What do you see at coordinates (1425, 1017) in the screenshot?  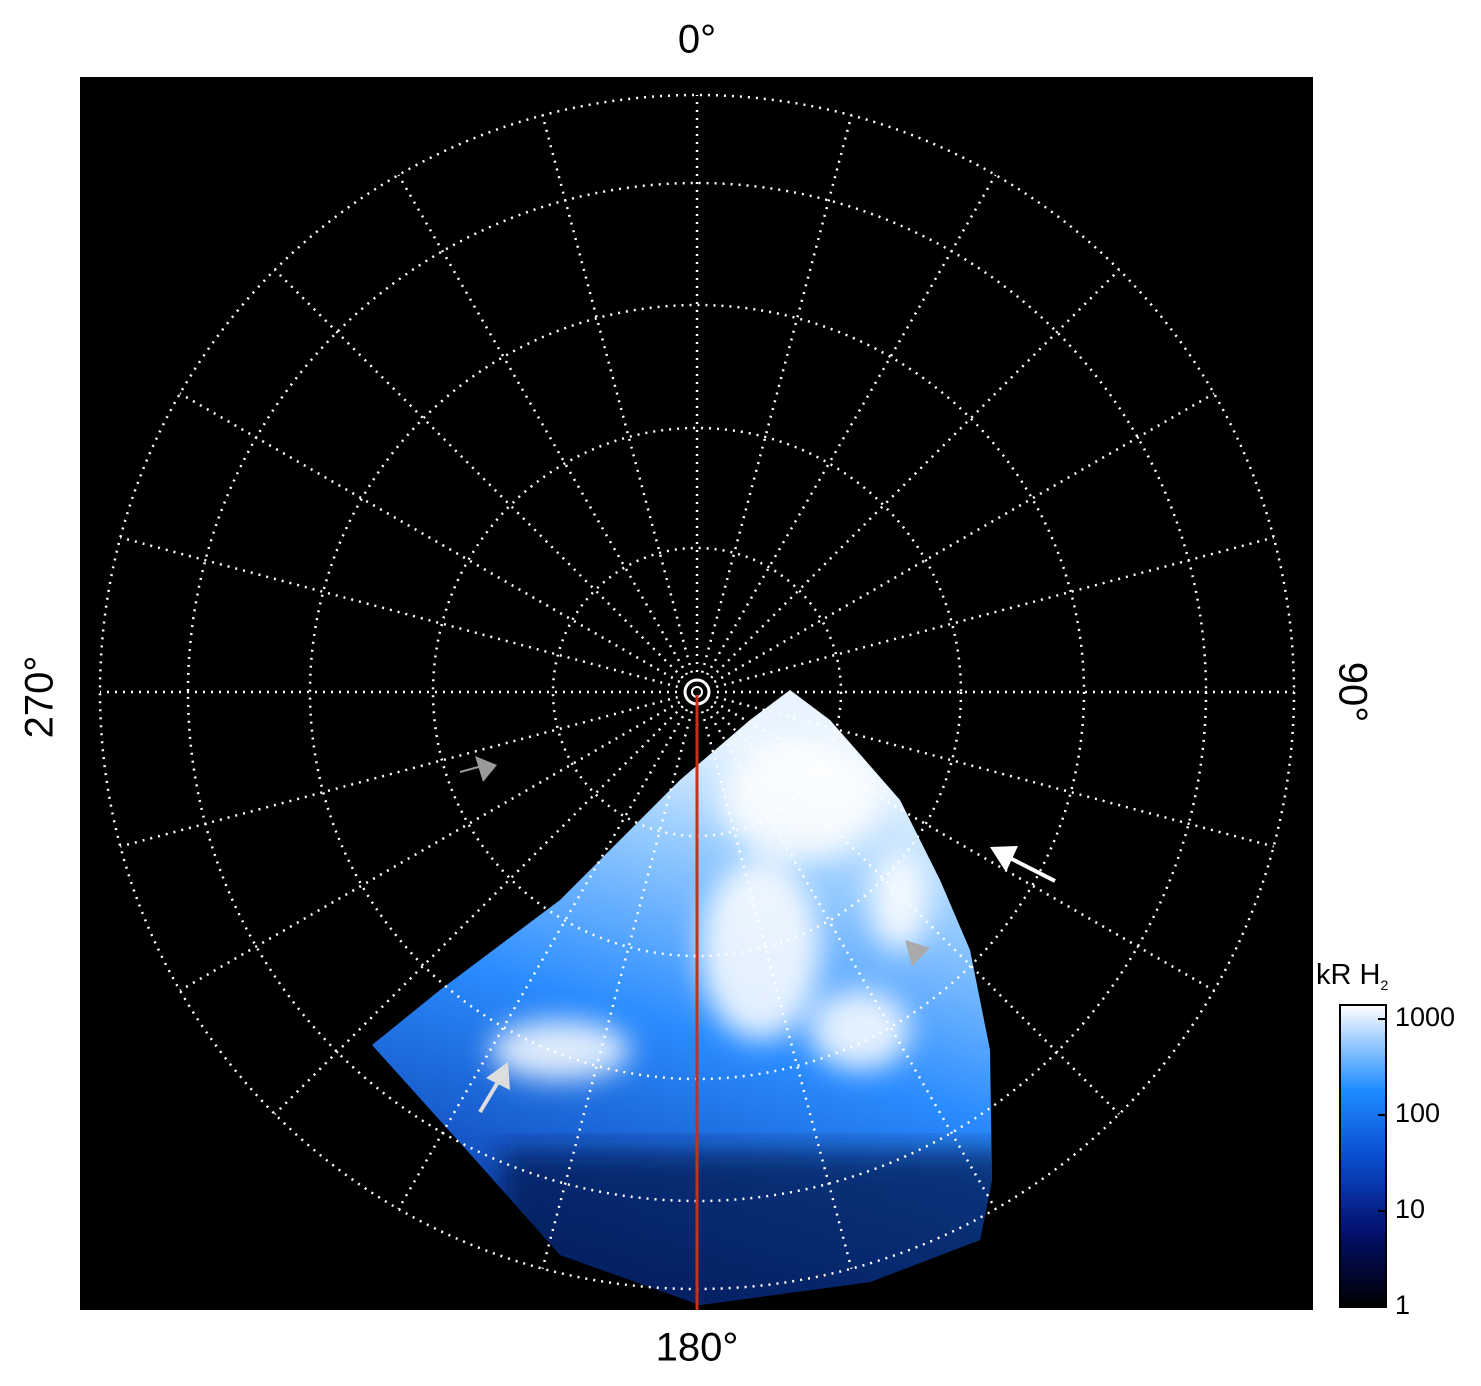 I see `colorbar-tick-label: 1000` at bounding box center [1425, 1017].